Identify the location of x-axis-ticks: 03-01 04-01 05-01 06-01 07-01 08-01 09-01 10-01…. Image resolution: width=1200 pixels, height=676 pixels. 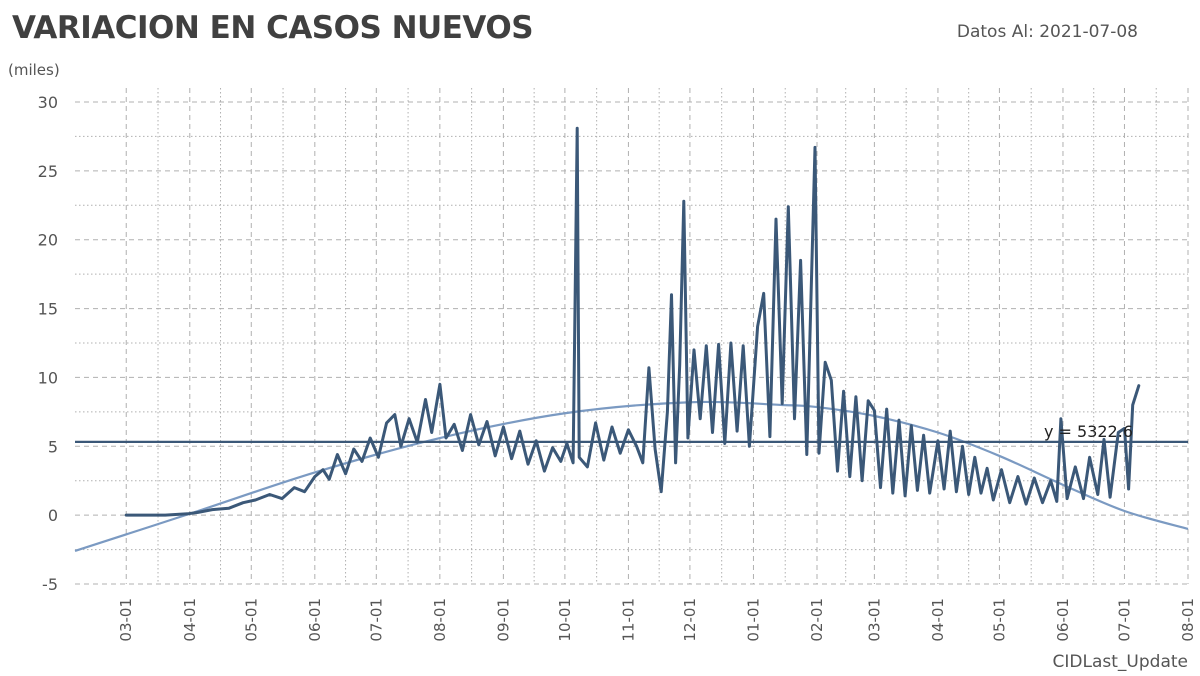
(657, 620).